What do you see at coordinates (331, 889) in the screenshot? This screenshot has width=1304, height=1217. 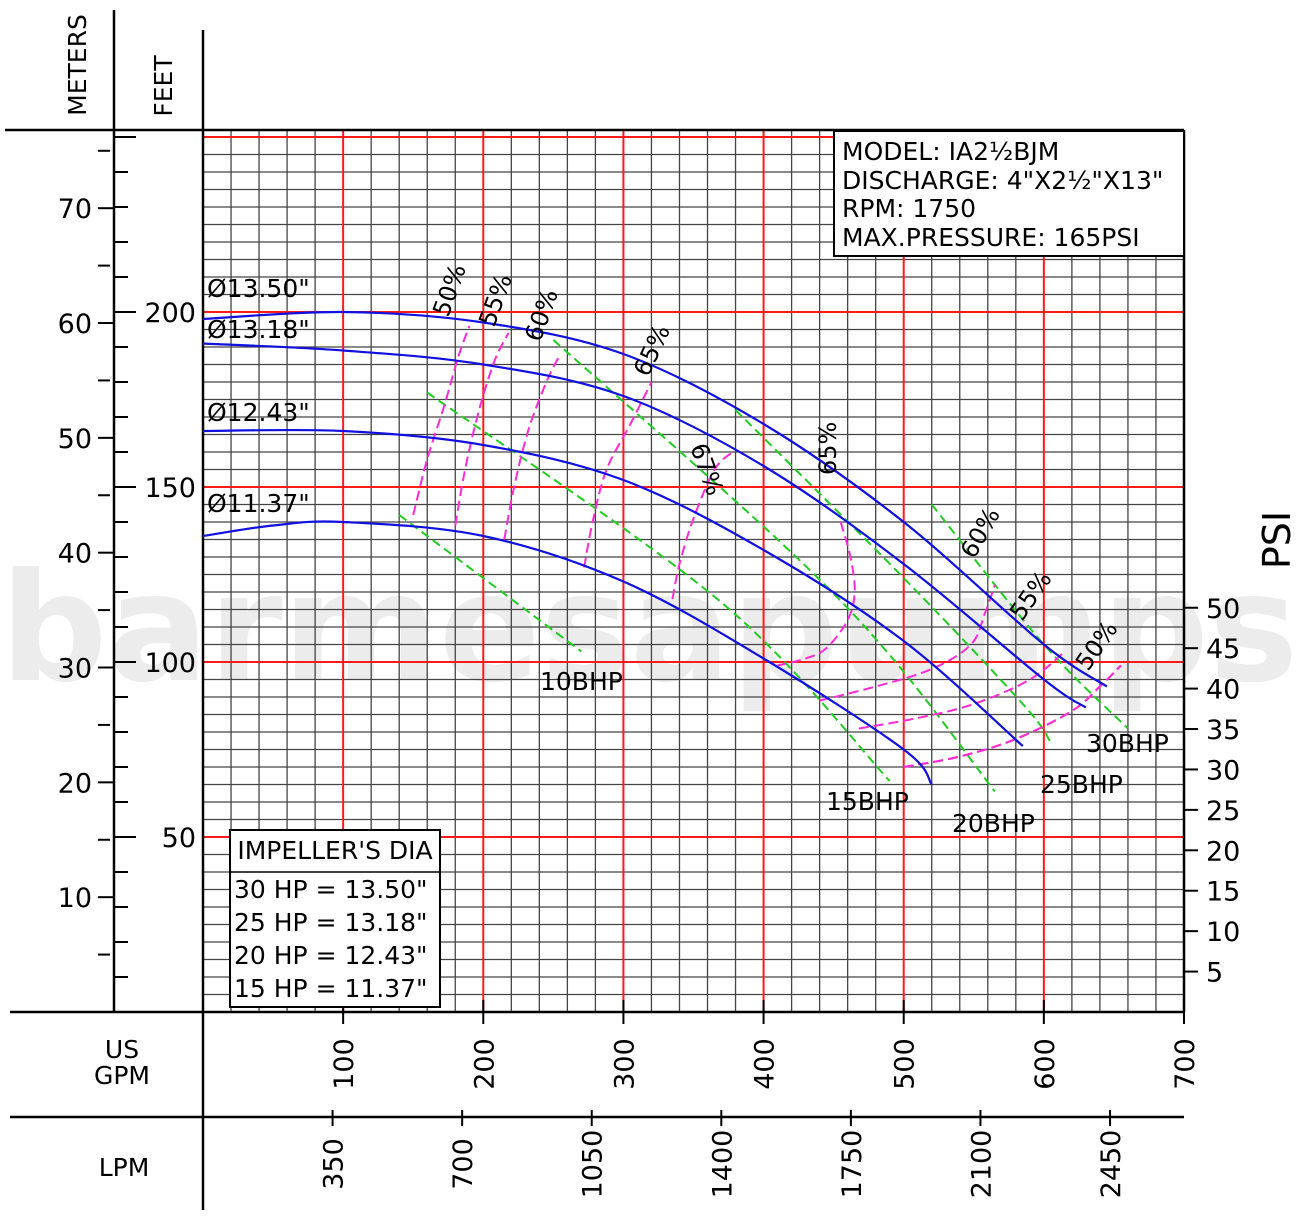 I see `impeller-row: 30 HP = 13.50"` at bounding box center [331, 889].